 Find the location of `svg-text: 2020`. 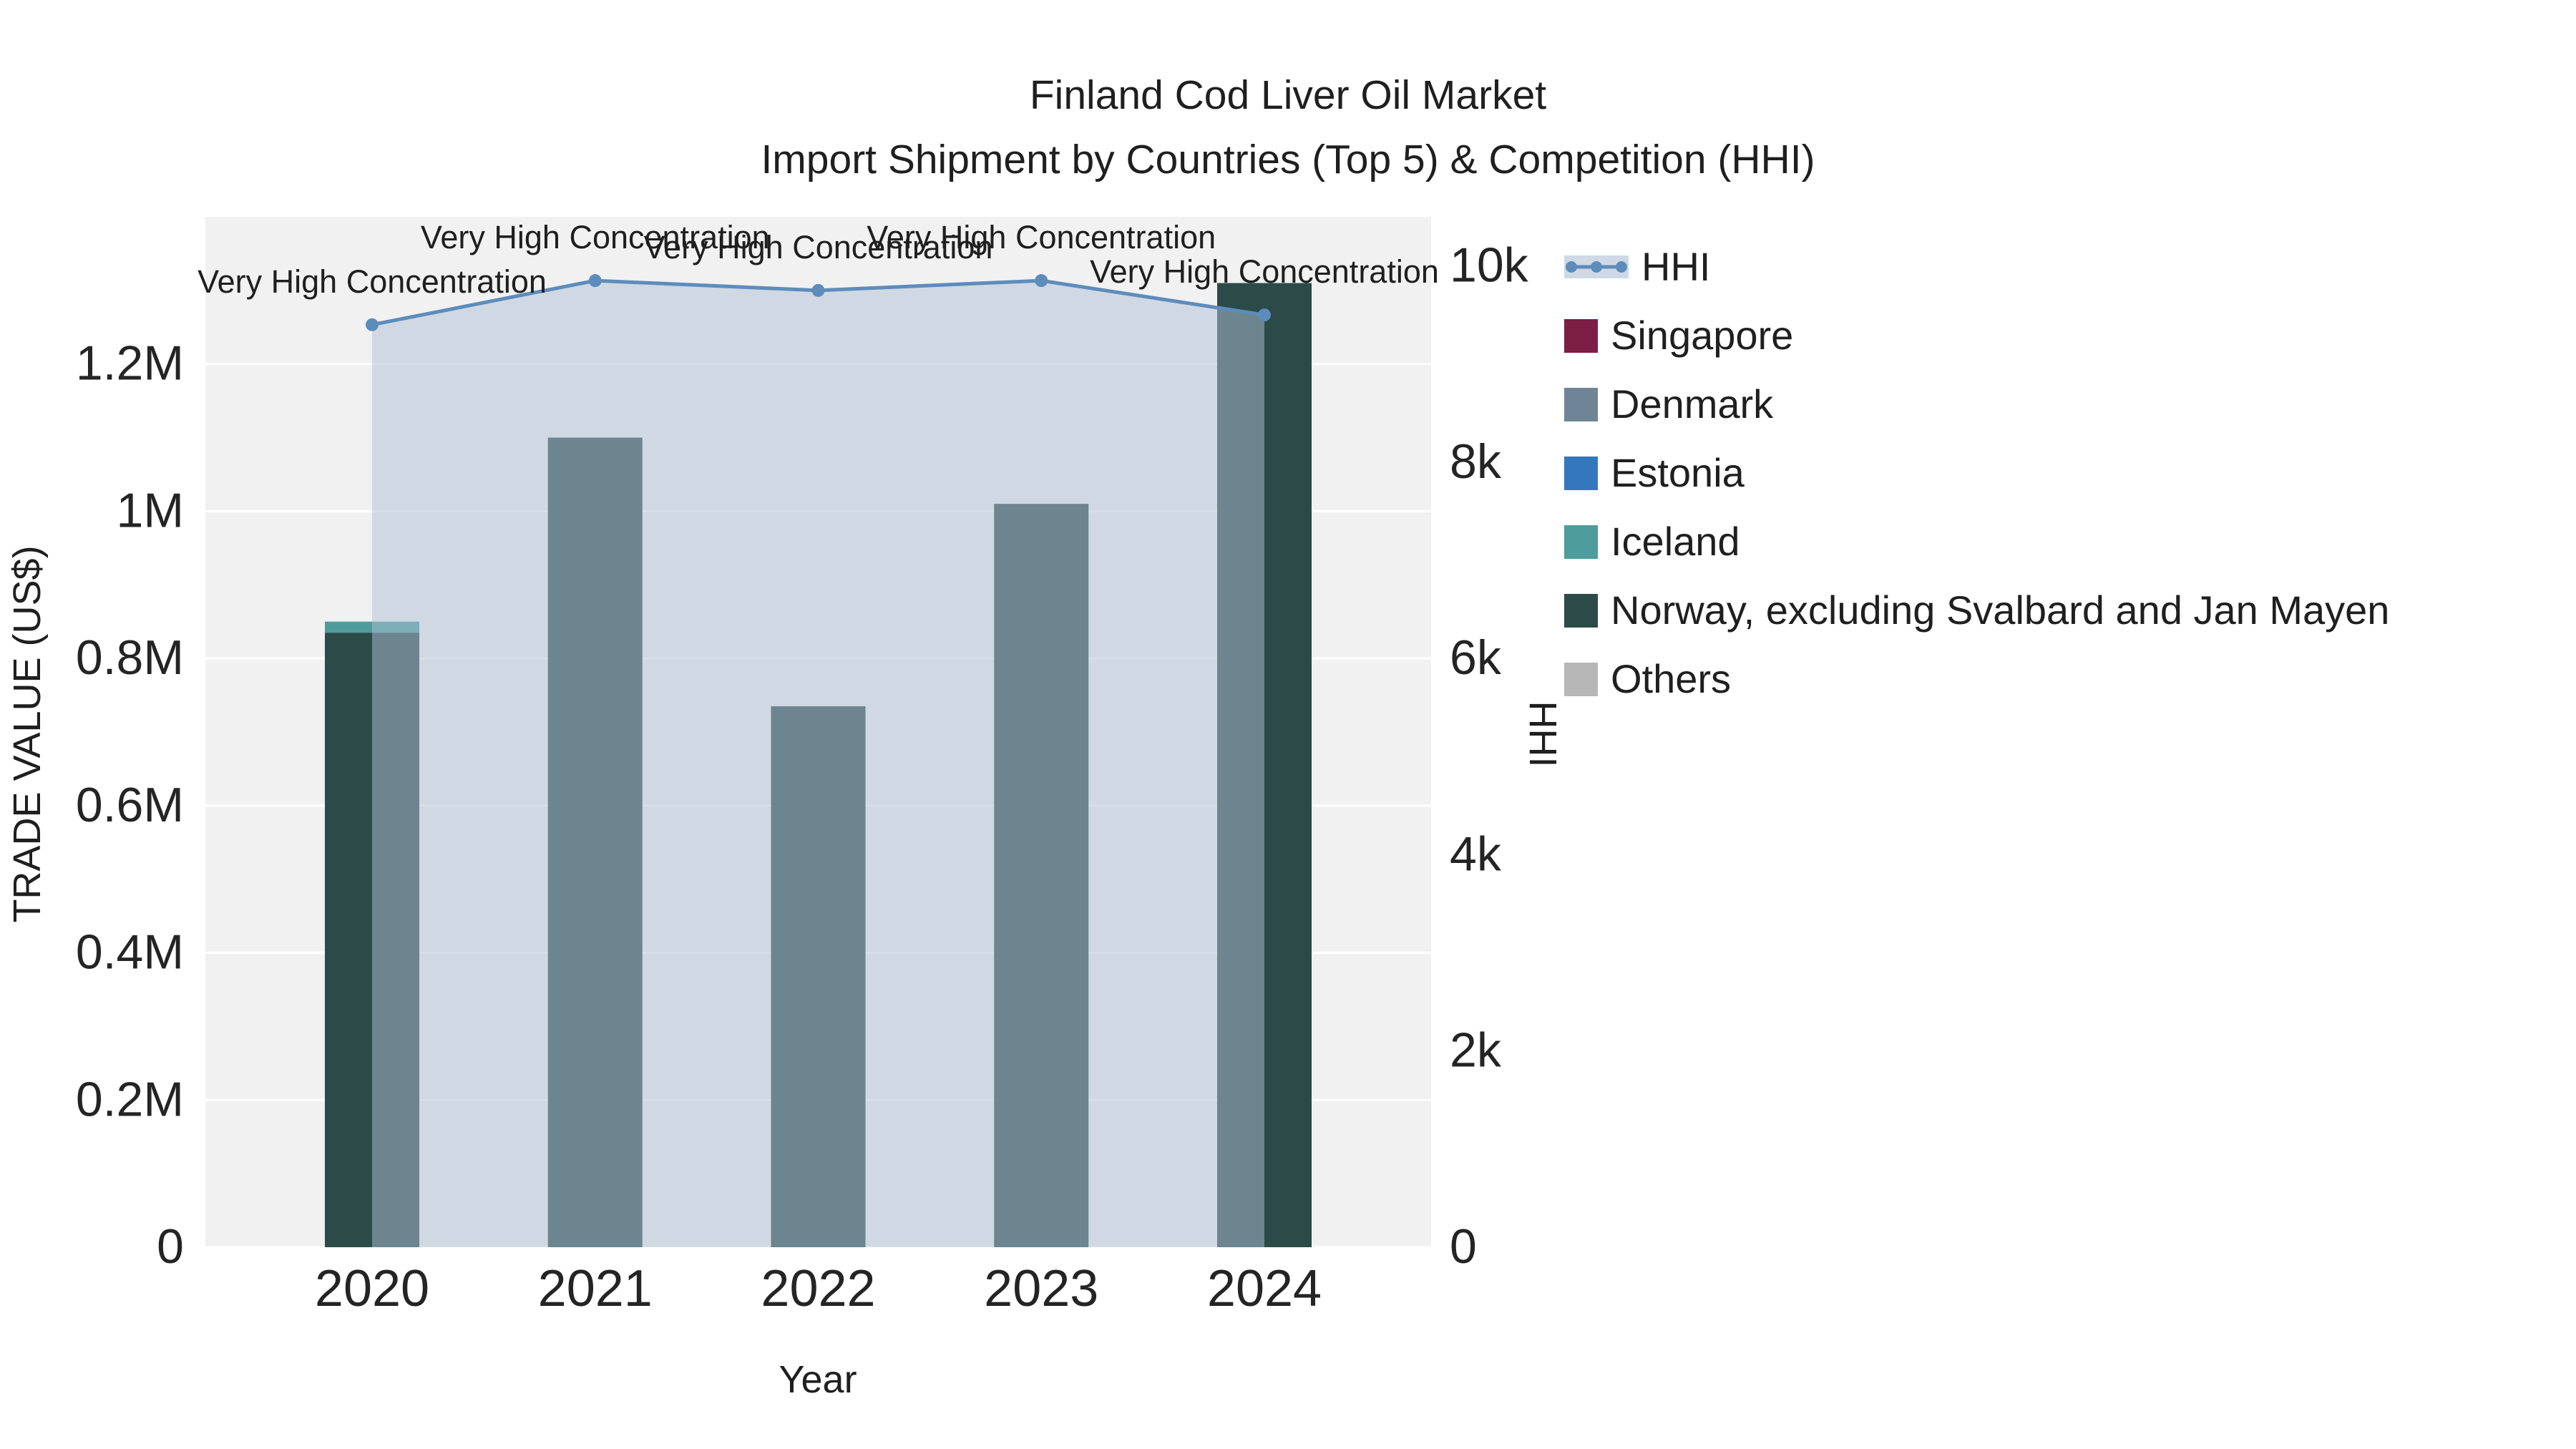

svg-text: 2020 is located at coordinates (372, 1288).